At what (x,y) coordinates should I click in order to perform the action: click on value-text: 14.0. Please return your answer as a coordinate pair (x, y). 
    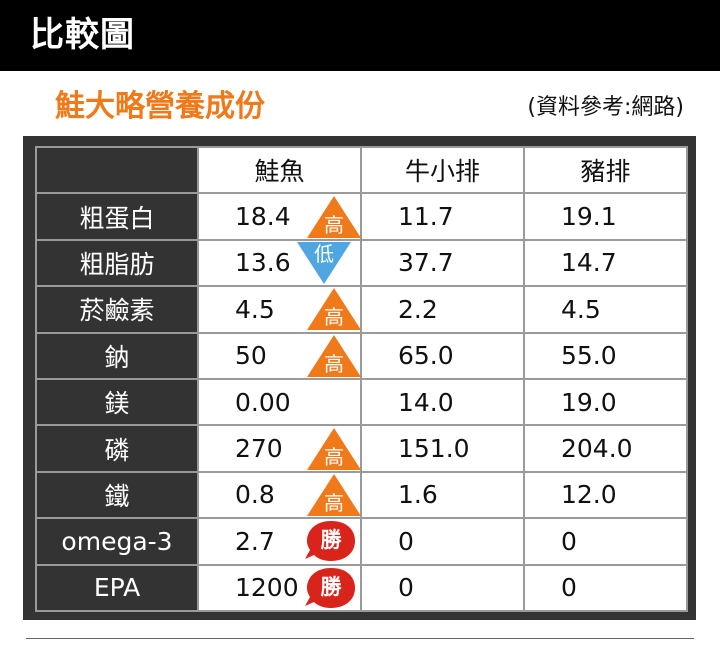
    Looking at the image, I should click on (426, 402).